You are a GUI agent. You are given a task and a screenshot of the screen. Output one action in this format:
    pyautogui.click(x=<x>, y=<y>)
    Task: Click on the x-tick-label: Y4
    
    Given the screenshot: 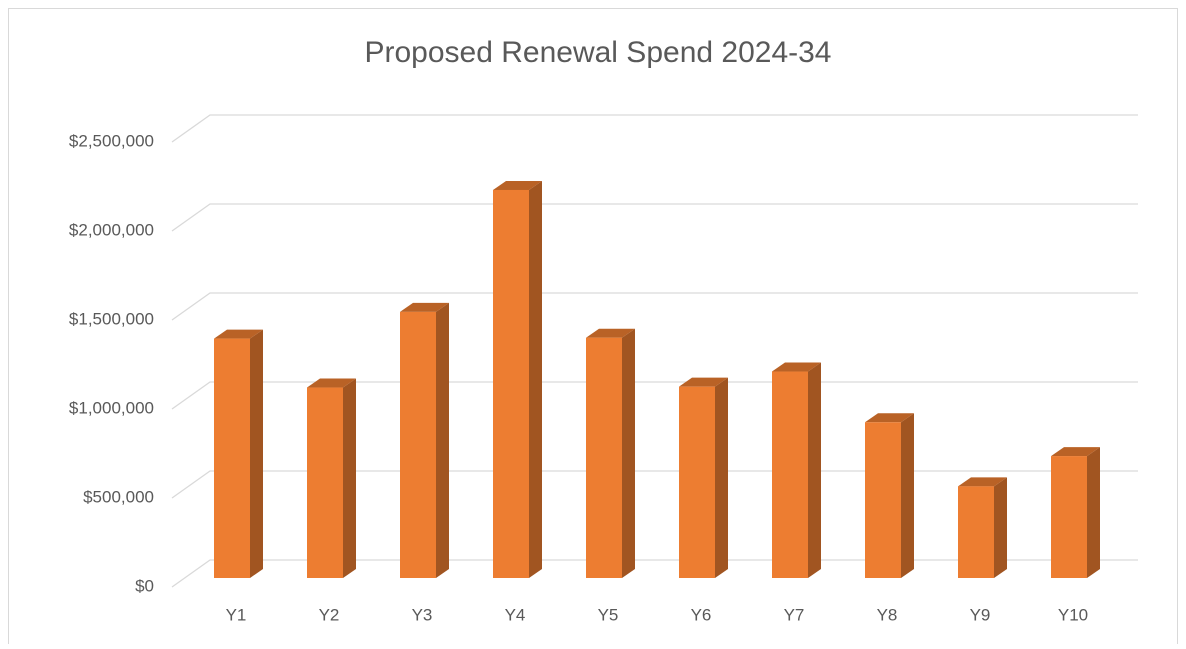 What is the action you would take?
    pyautogui.click(x=515, y=614)
    